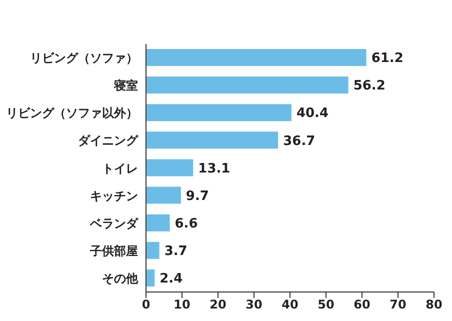 This screenshot has width=452, height=321. What do you see at coordinates (326, 305) in the screenshot?
I see `x-tick-label: 50` at bounding box center [326, 305].